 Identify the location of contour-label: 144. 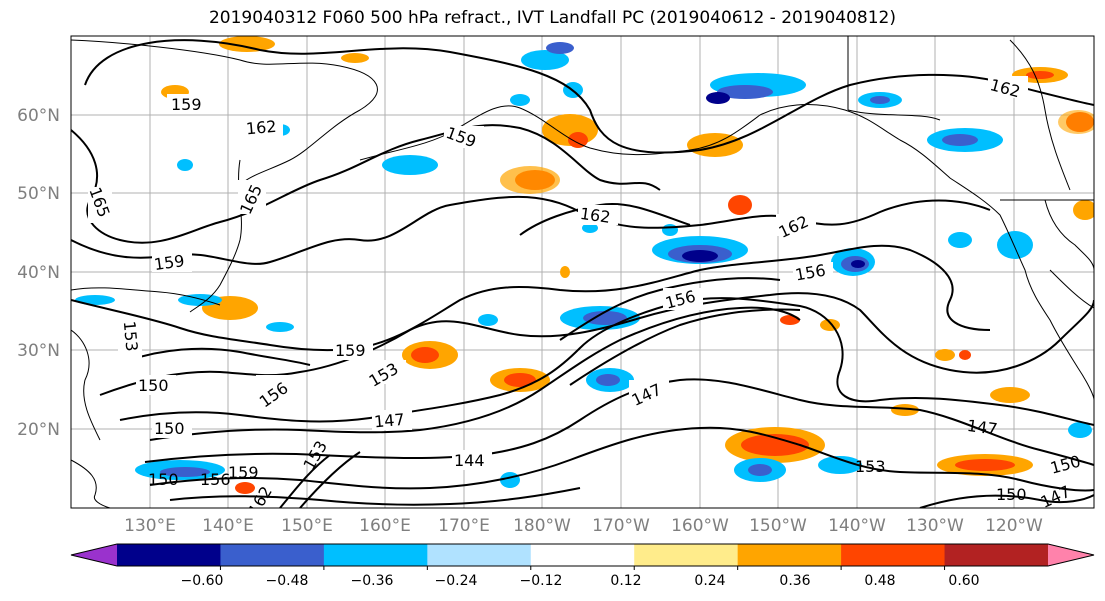
(469, 460).